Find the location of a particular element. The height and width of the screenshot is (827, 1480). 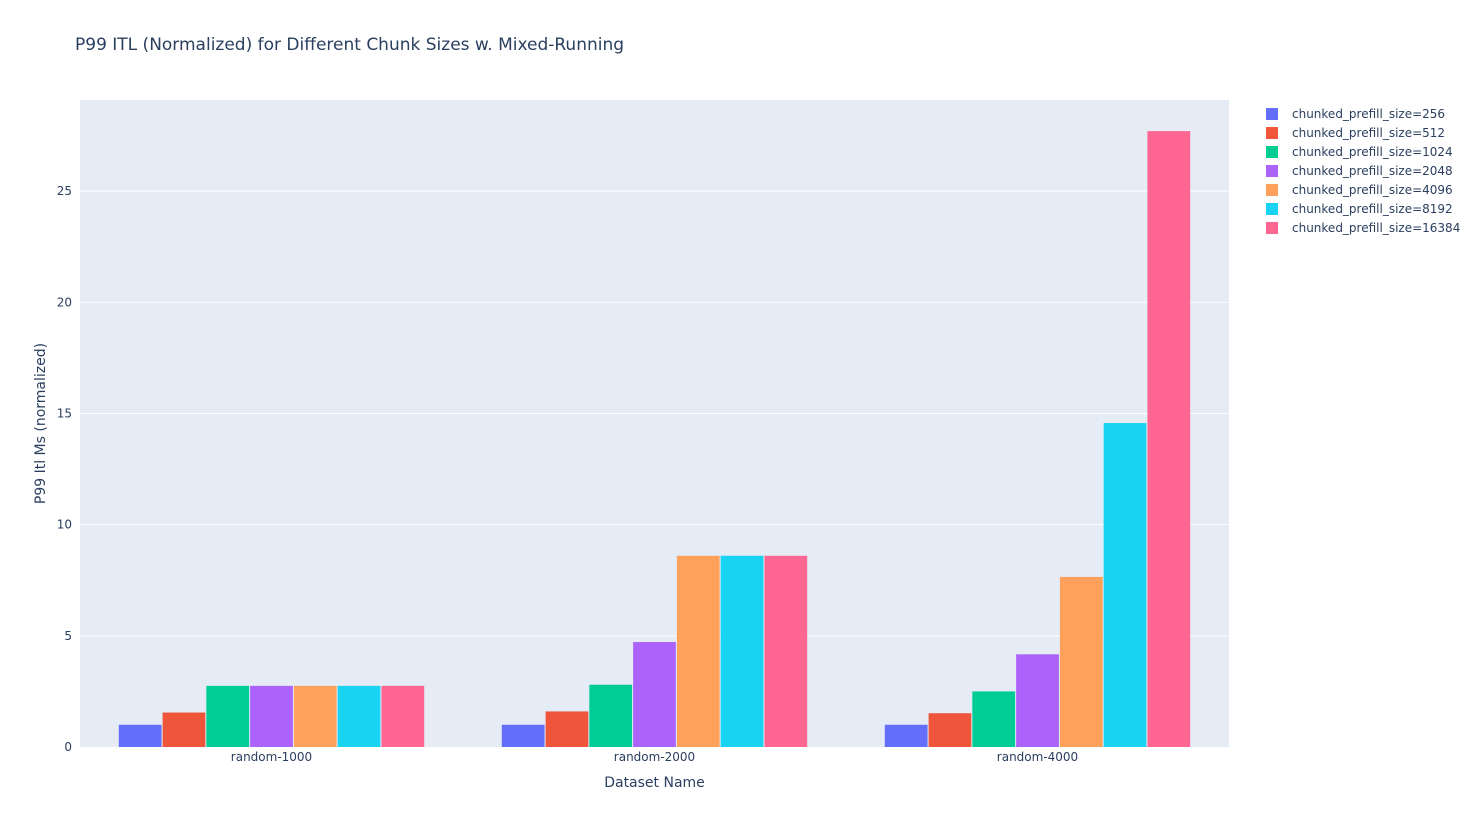

y-tick-label: 5 is located at coordinates (68, 636).